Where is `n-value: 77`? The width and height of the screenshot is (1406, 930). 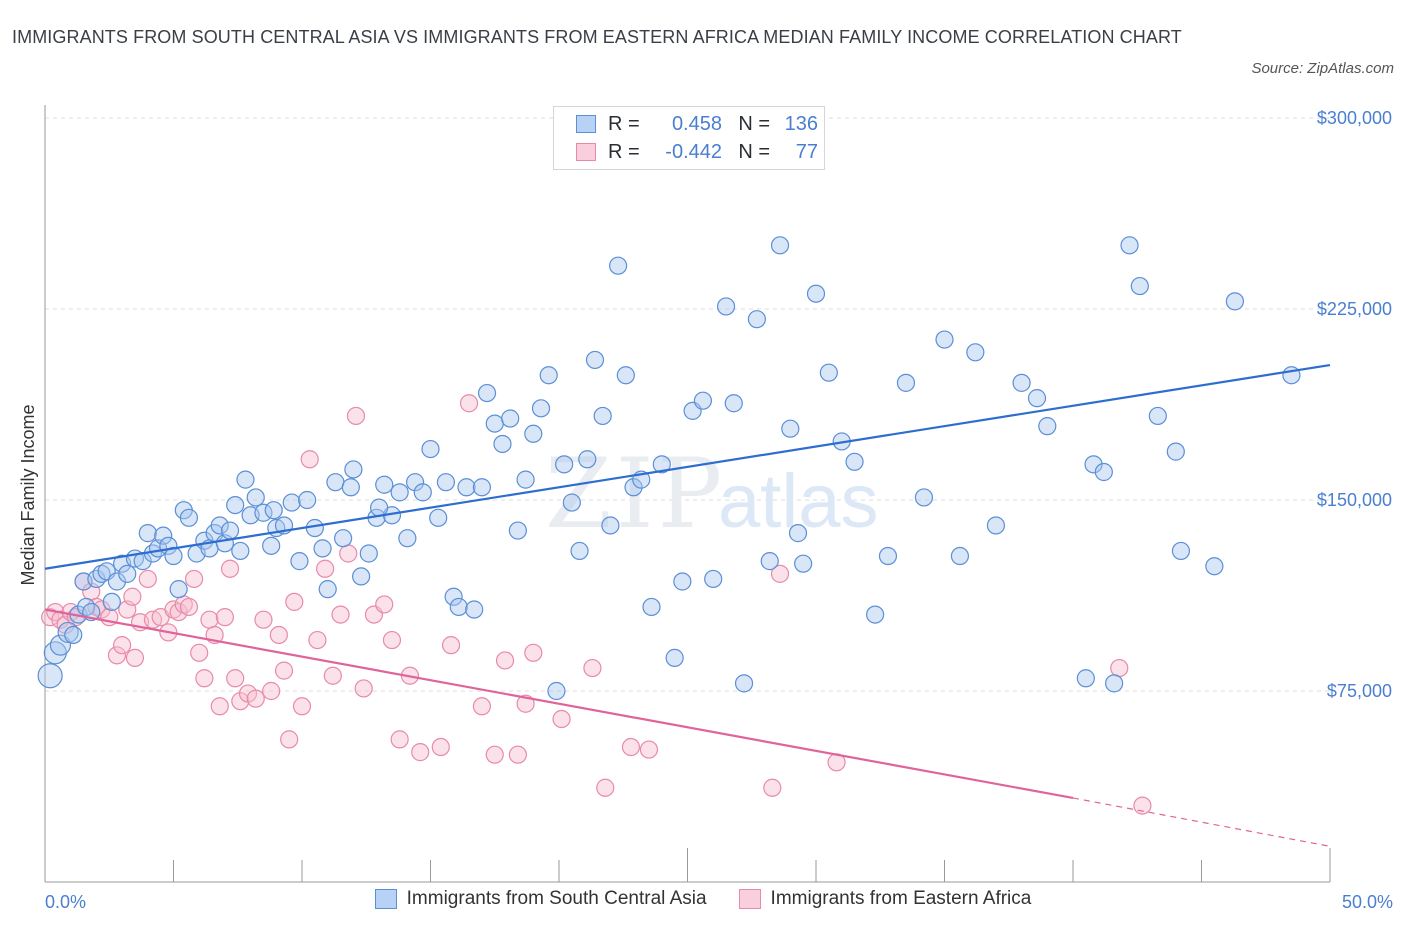 n-value: 77 is located at coordinates (806, 151).